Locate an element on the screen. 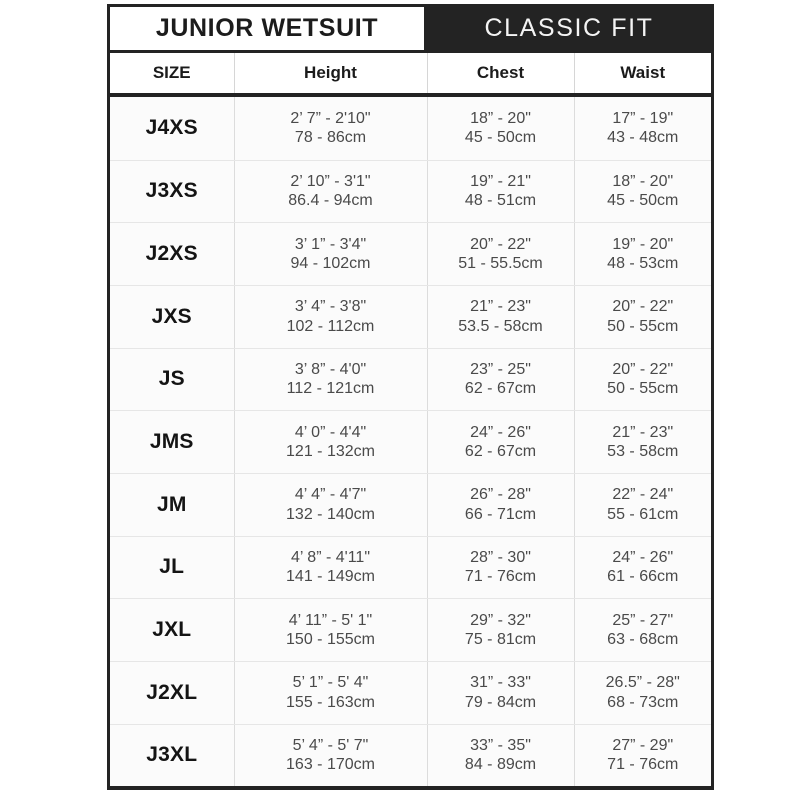  height-measurement-values: 2’ 7” - 2'10" 78 - 86cm is located at coordinates (331, 128).